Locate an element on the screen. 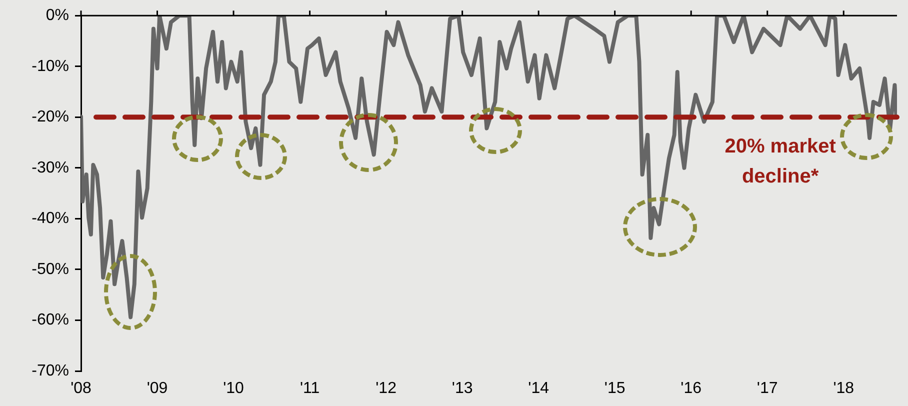 This screenshot has height=406, width=908. y-tick-label: -60% is located at coordinates (50, 320).